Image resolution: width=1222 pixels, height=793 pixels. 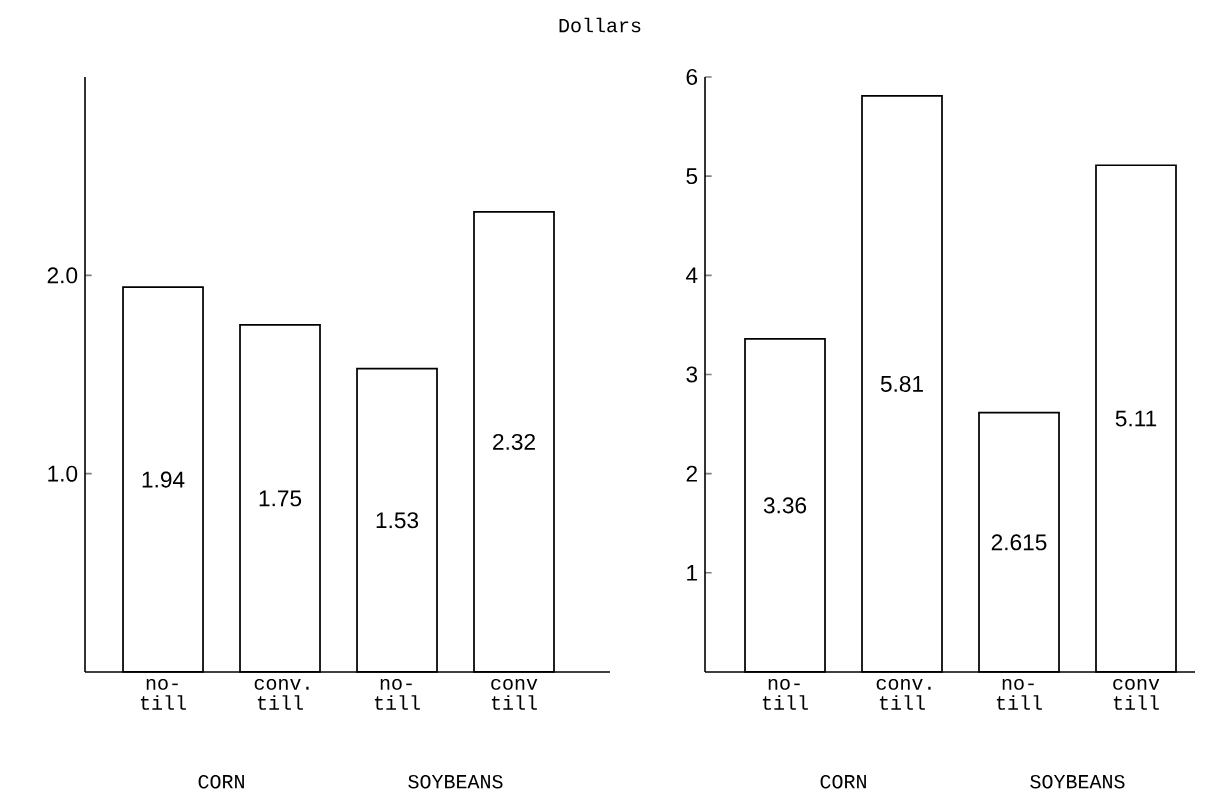 What do you see at coordinates (1136, 418) in the screenshot?
I see `data-label: 5.11` at bounding box center [1136, 418].